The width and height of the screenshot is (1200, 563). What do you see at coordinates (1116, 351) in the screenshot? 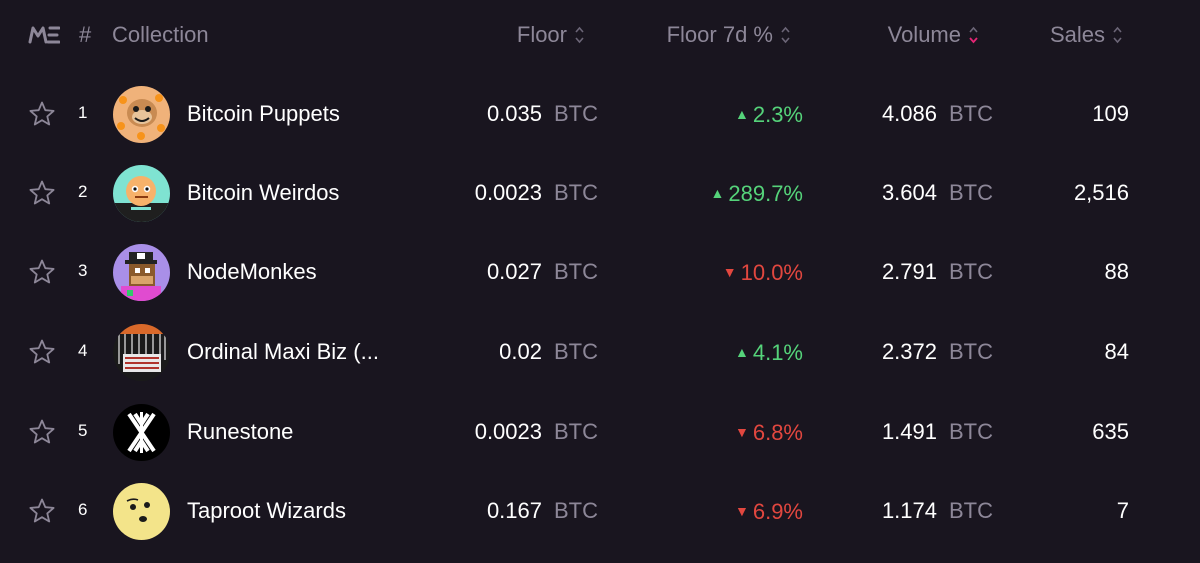
I see `sales-count: 84` at bounding box center [1116, 351].